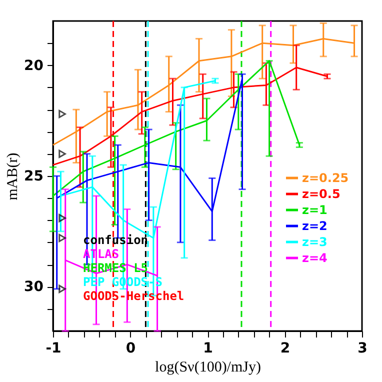 The width and height of the screenshot is (382, 382). What do you see at coordinates (208, 348) in the screenshot?
I see `x-tick-label: 1` at bounding box center [208, 348].